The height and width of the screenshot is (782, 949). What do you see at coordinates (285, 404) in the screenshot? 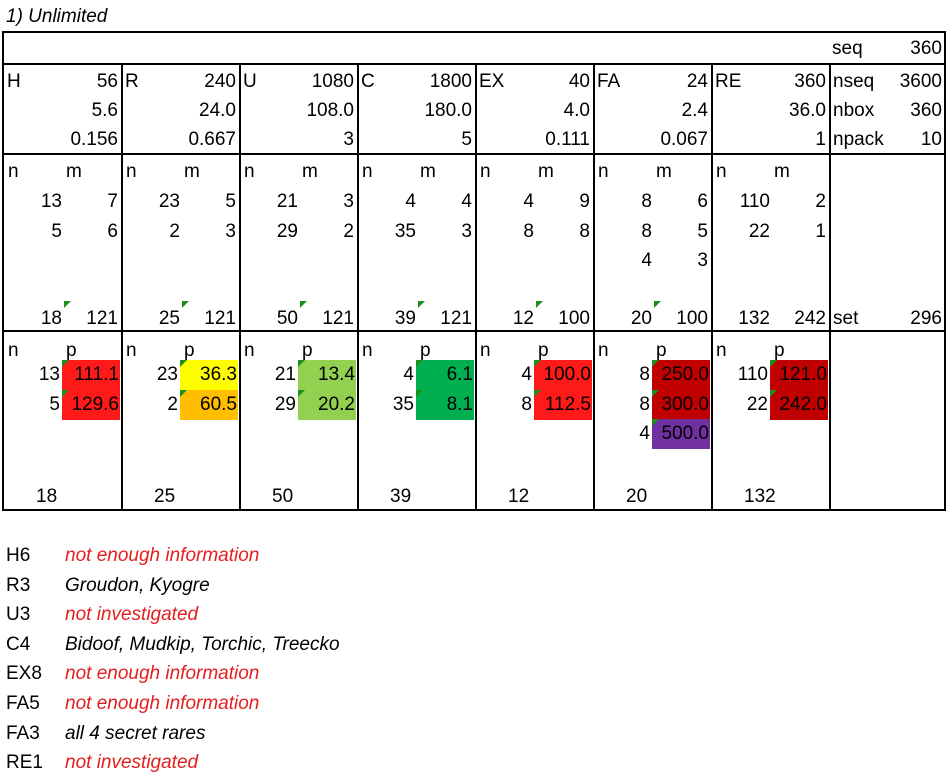
I see `np-n-value: 29` at bounding box center [285, 404].